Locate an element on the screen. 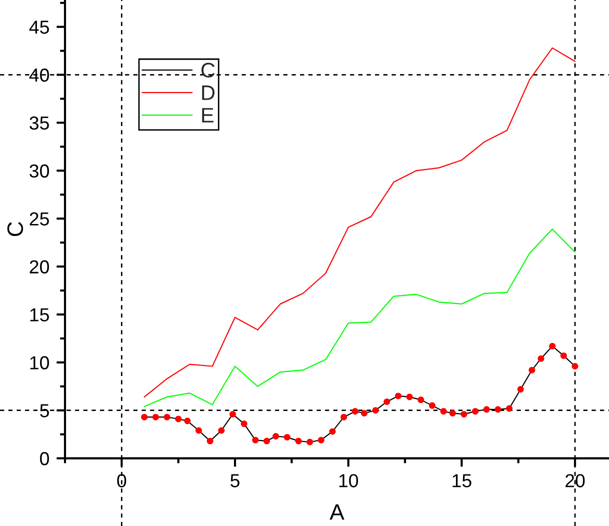  x-tick-label: 0 is located at coordinates (121, 481).